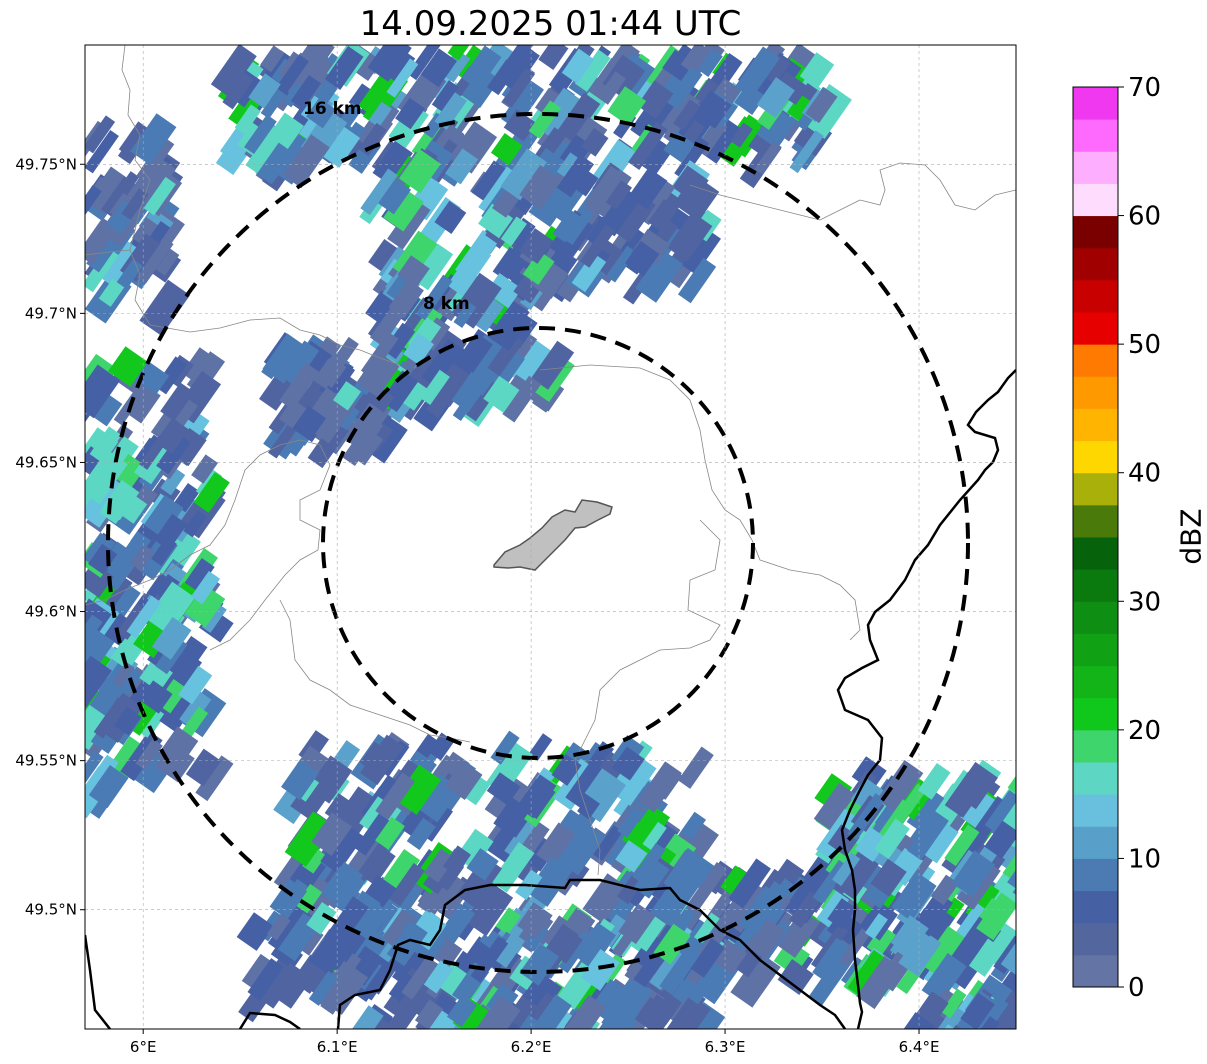 The height and width of the screenshot is (1064, 1207). Describe the element at coordinates (1144, 217) in the screenshot. I see `colorbar-tick-label: 60` at that location.